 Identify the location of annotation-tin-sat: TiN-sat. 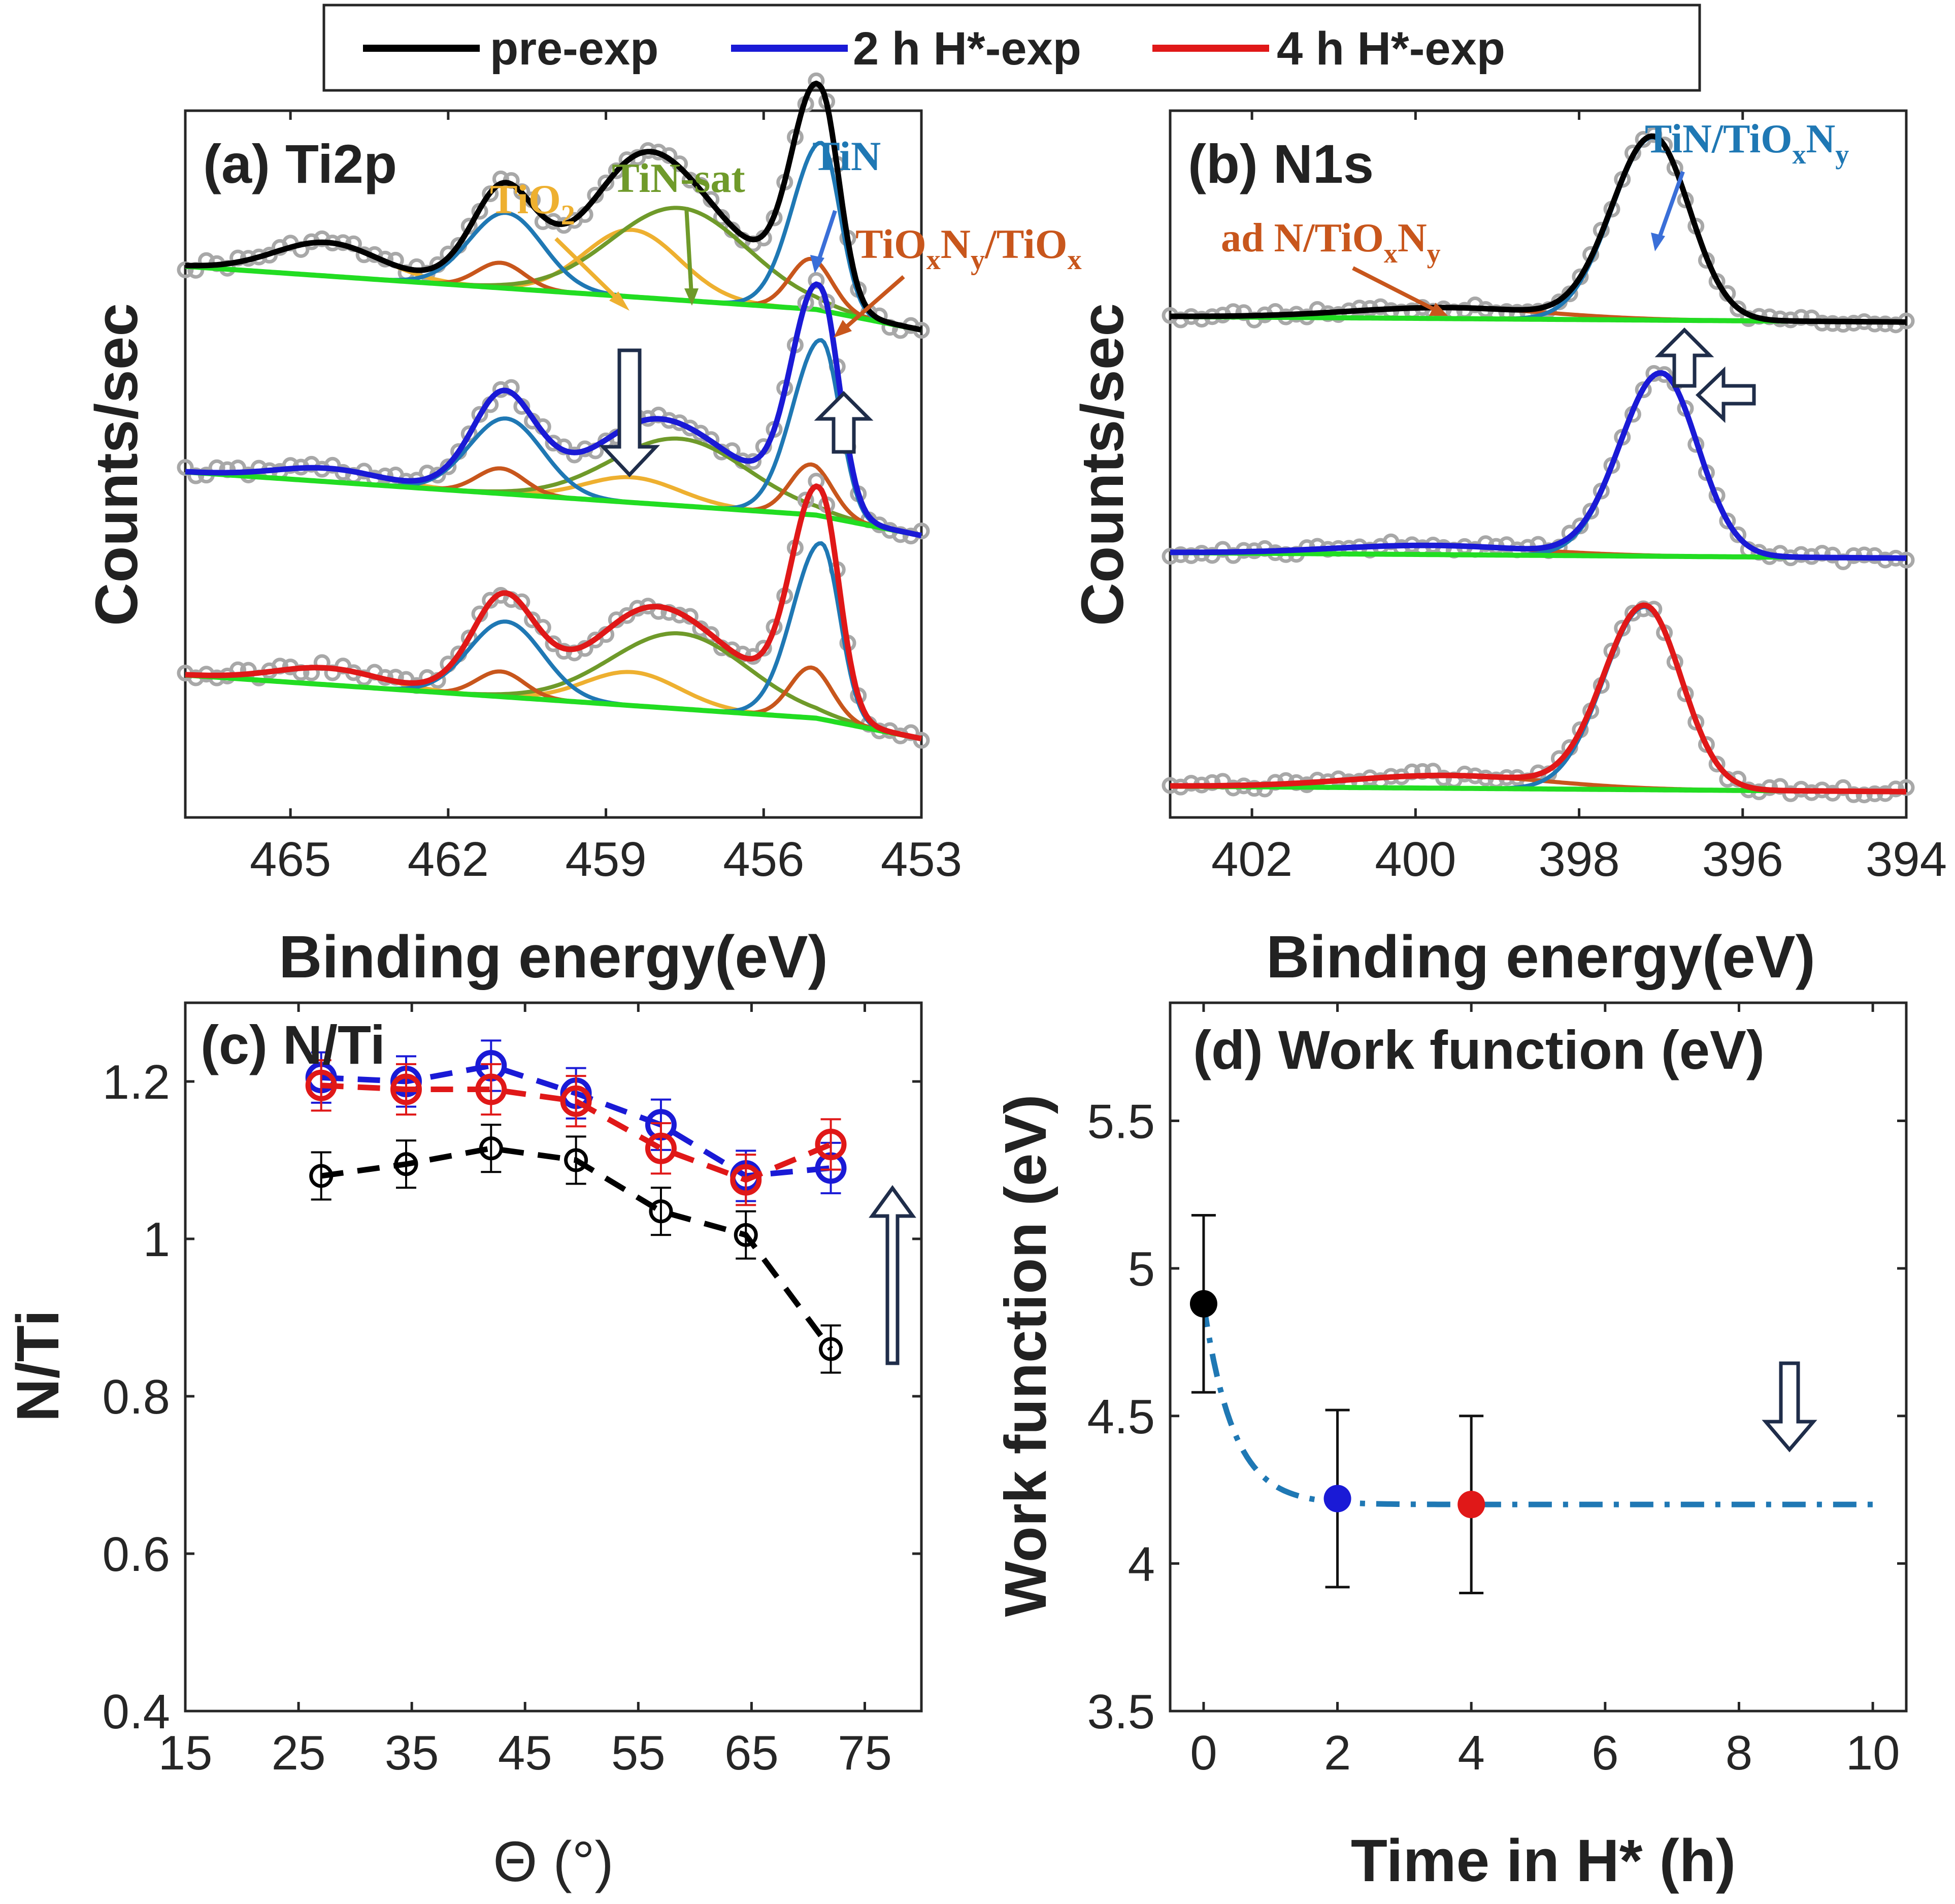
(678, 178).